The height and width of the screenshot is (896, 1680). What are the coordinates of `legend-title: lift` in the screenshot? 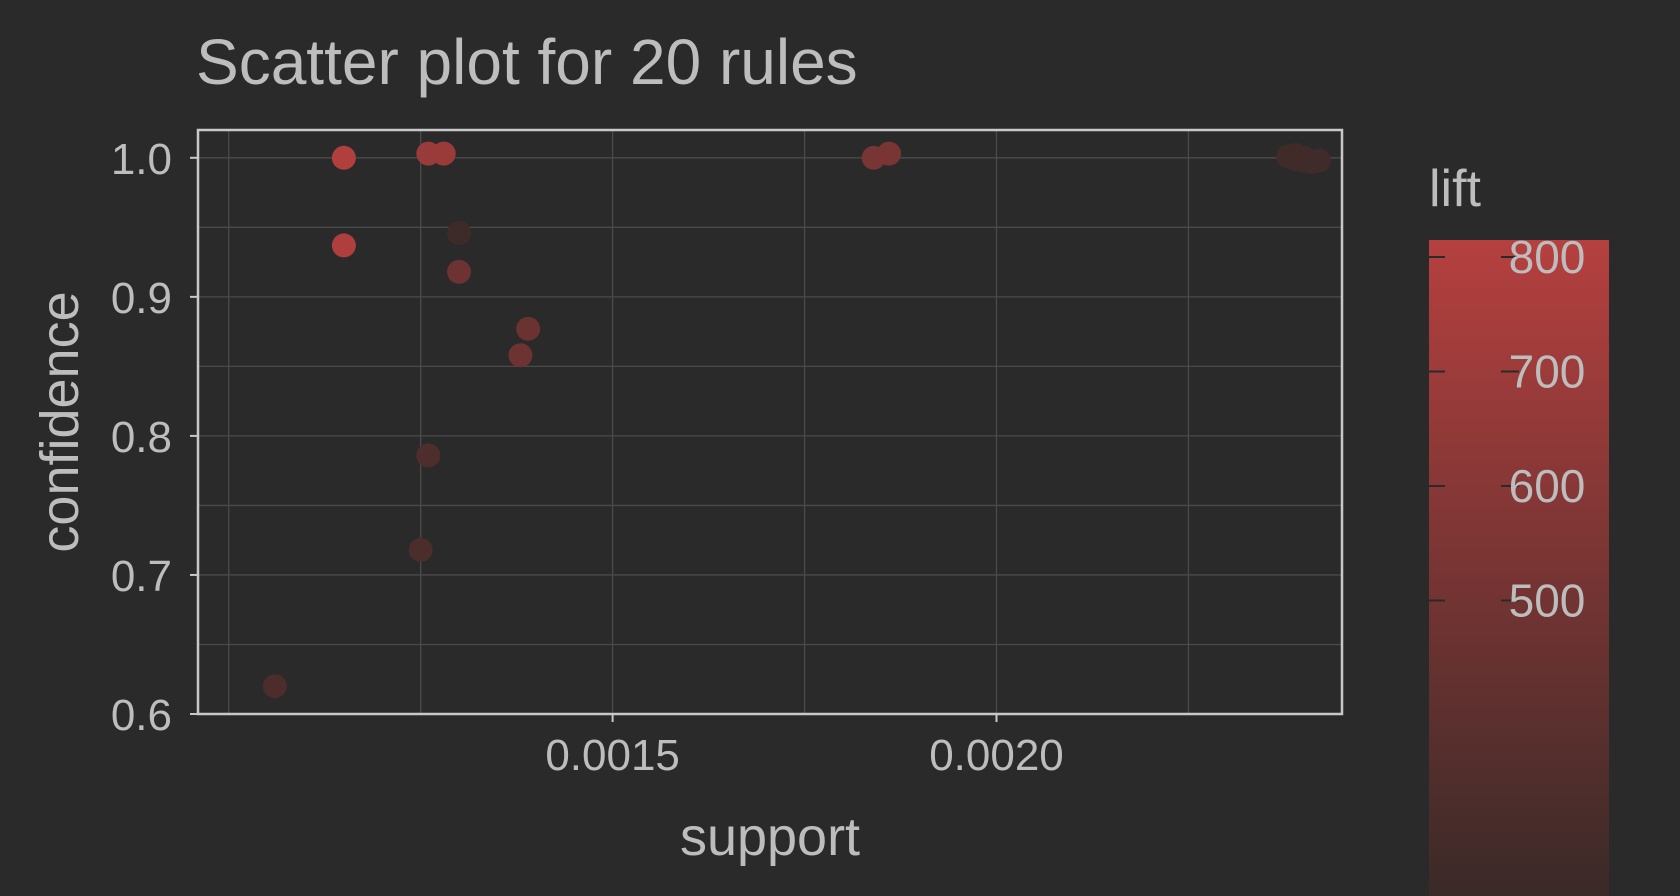 It's located at (1455, 189).